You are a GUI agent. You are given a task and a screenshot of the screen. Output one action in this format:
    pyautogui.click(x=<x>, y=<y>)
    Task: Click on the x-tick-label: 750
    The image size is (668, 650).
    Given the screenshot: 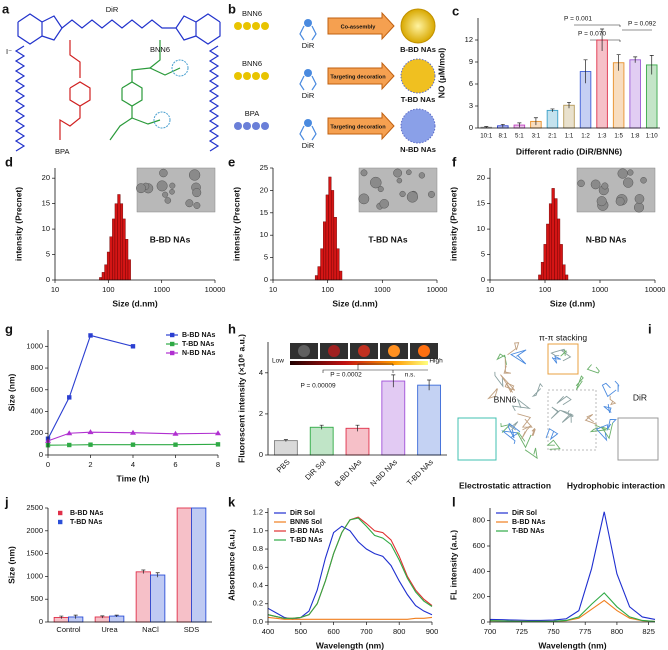 What is the action you would take?
    pyautogui.click(x=553, y=631)
    